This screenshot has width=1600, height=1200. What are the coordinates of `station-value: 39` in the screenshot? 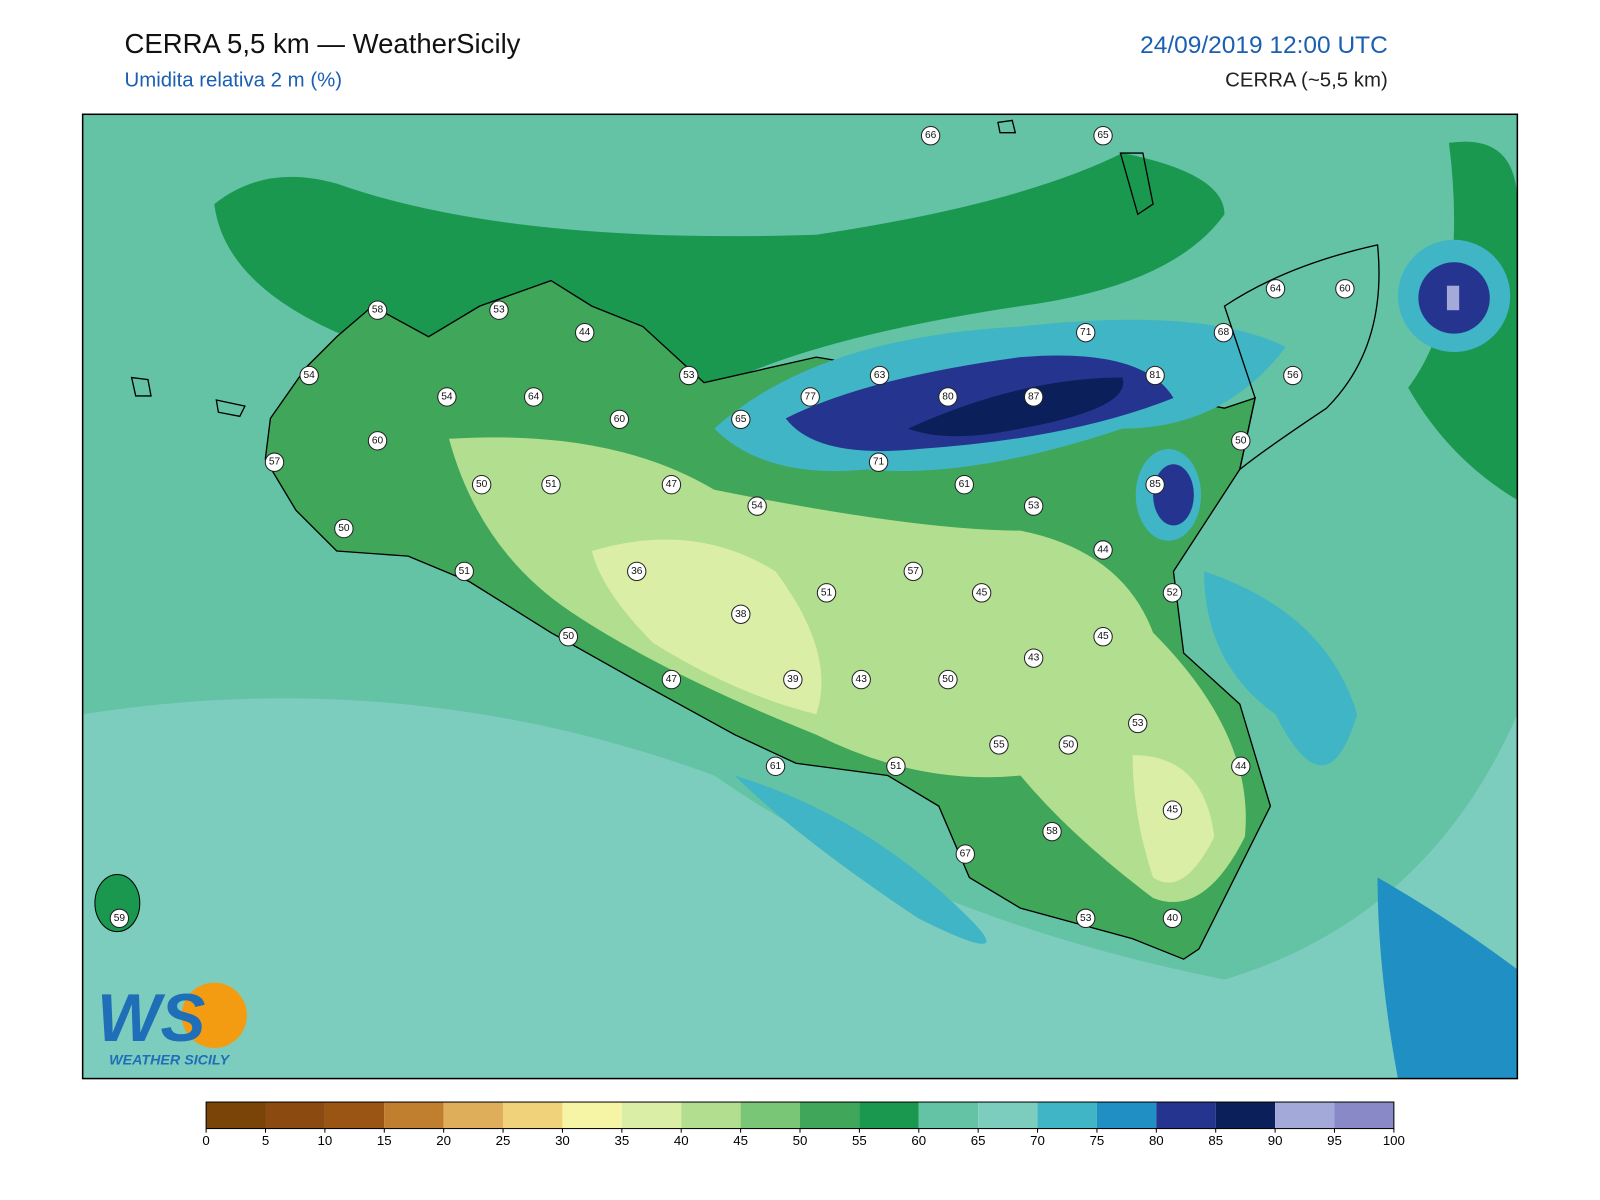 It's located at (793, 679).